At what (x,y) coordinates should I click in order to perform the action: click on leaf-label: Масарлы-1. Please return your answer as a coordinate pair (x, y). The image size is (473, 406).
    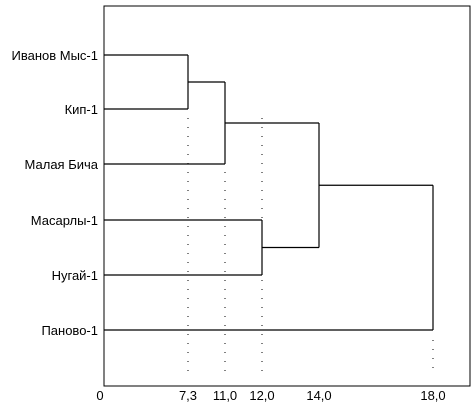
    Looking at the image, I should click on (64, 220).